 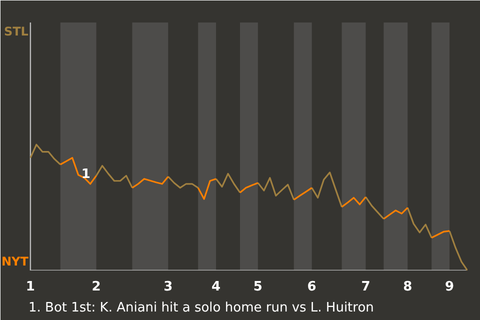 I want to click on x-tick-label: 1, so click(x=30, y=287).